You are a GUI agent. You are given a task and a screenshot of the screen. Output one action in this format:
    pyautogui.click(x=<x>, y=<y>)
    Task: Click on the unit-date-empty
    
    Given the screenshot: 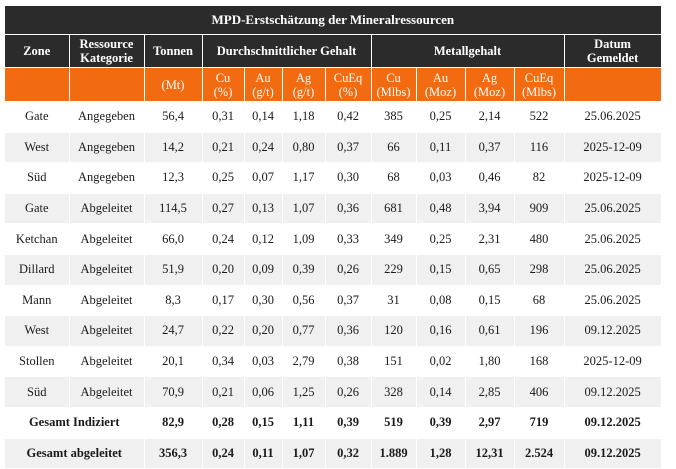 What is the action you would take?
    pyautogui.click(x=613, y=84)
    